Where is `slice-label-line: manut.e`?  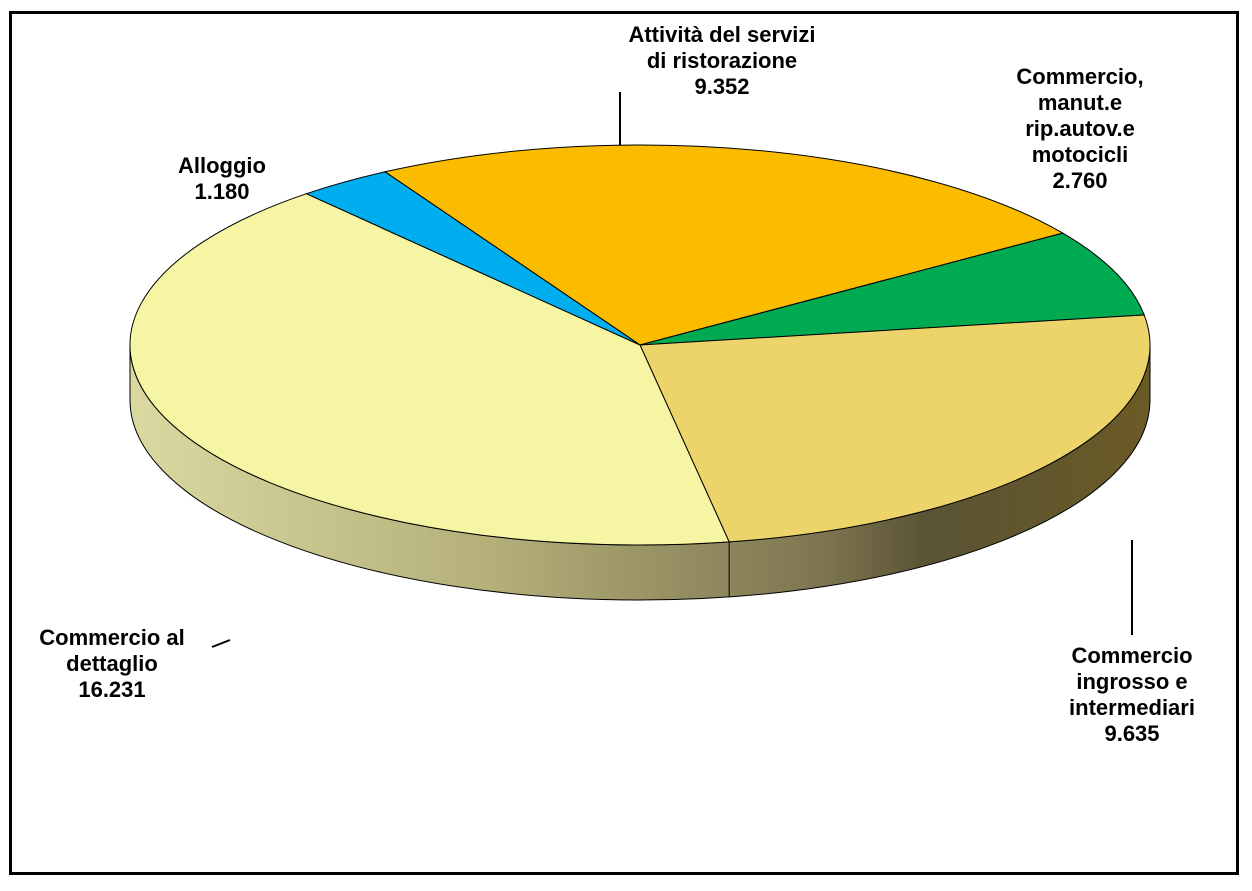 slice-label-line: manut.e is located at coordinates (1080, 102).